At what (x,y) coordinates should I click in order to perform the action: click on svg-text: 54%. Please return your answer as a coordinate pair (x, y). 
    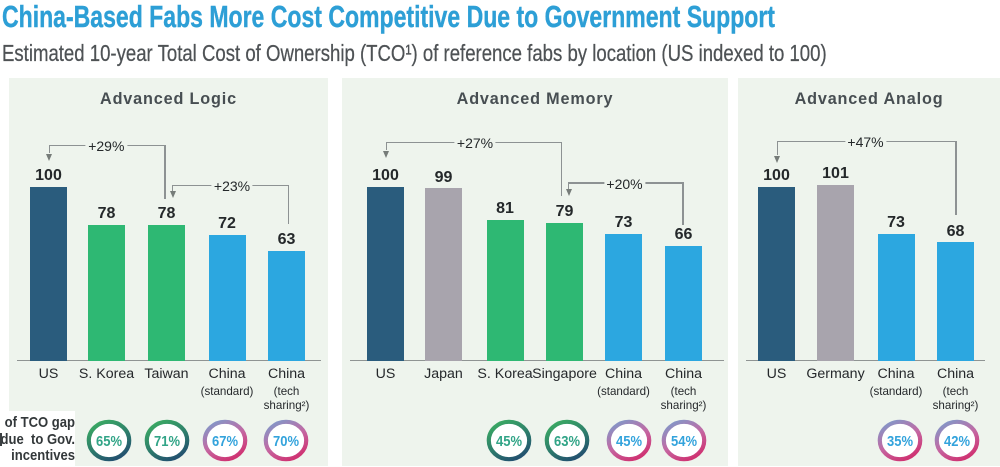
    Looking at the image, I should click on (684, 442).